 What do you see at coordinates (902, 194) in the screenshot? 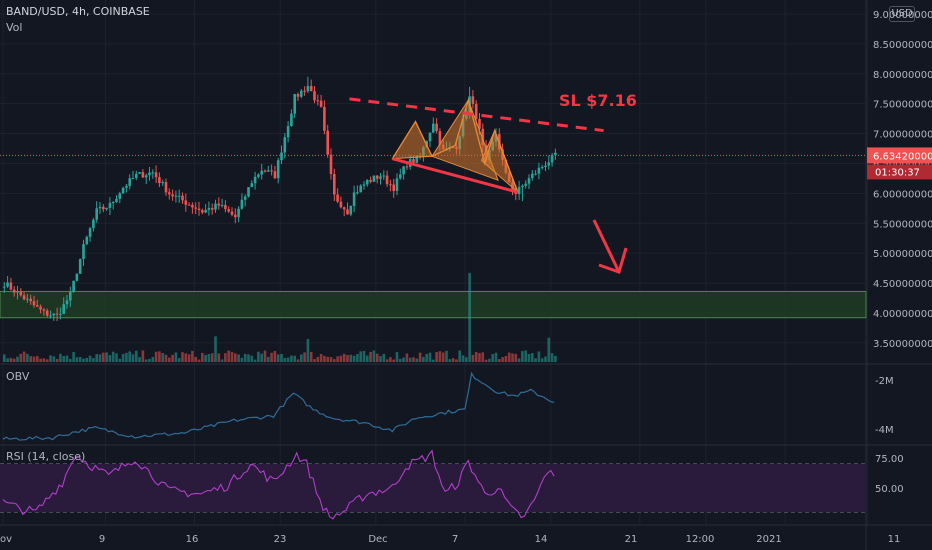
I see `price-tick-label: 6.00000000` at bounding box center [902, 194].